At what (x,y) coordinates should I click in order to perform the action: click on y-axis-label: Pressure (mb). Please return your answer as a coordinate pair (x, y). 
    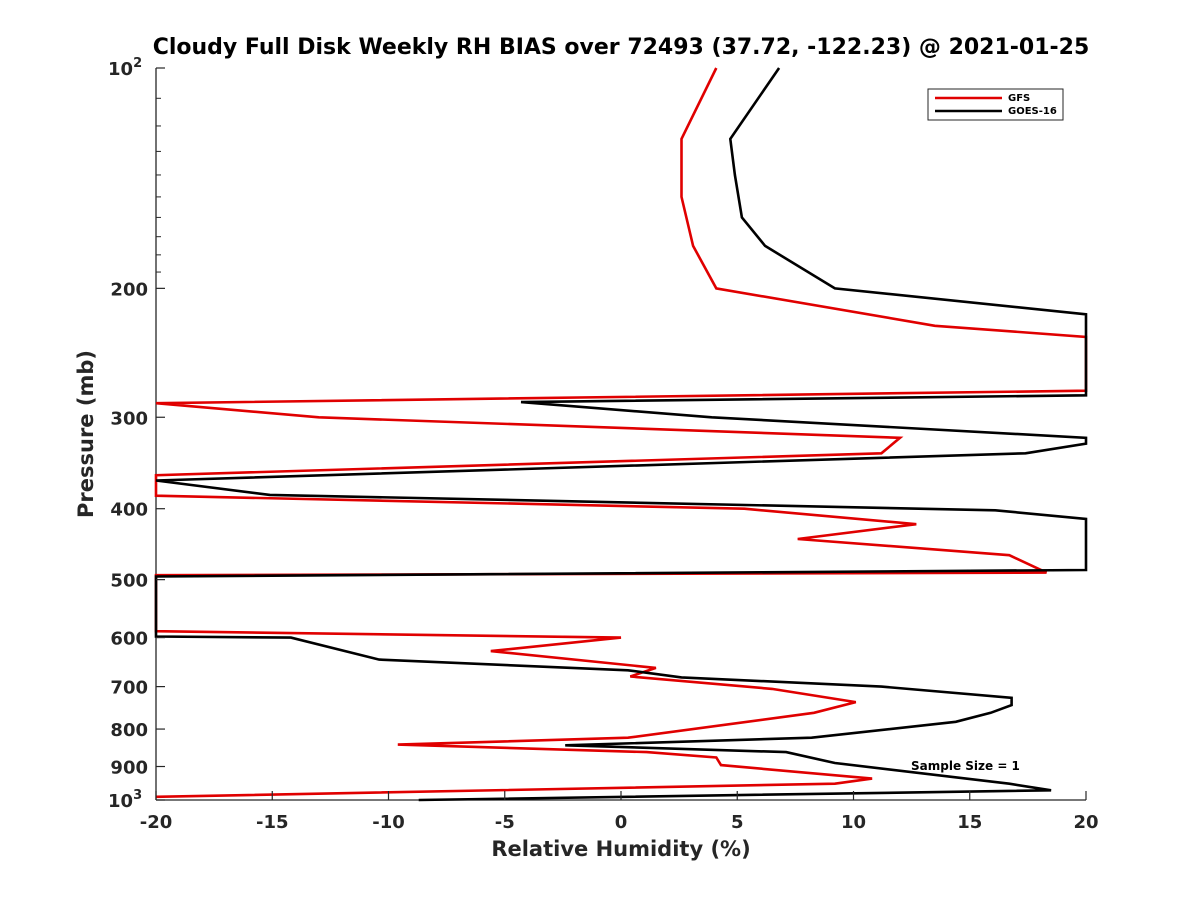
    Looking at the image, I should click on (86, 434).